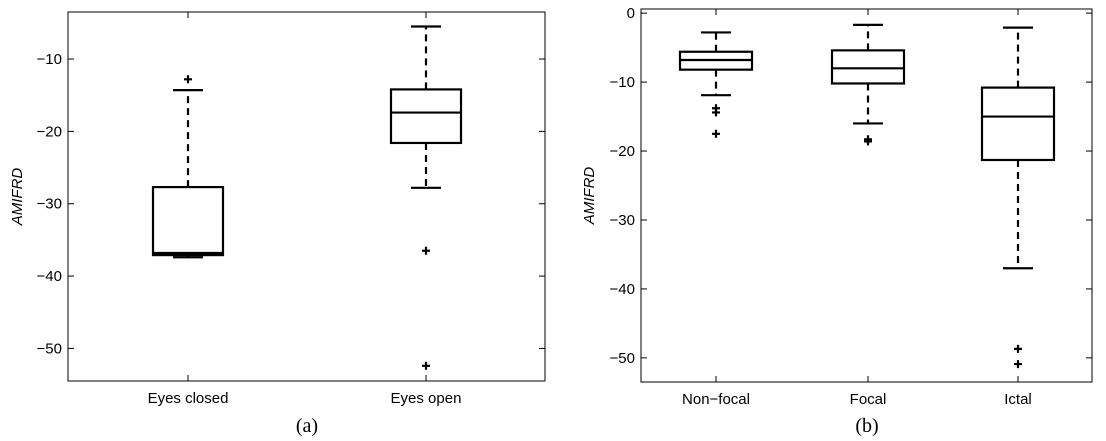 The width and height of the screenshot is (1106, 441). Describe the element at coordinates (866, 426) in the screenshot. I see `figure-caption: (b)` at that location.